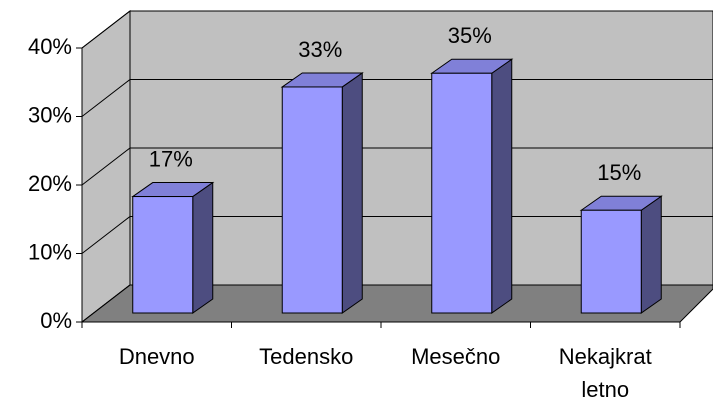 Image resolution: width=713 pixels, height=407 pixels. What do you see at coordinates (470, 35) in the screenshot?
I see `value-label: 35%` at bounding box center [470, 35].